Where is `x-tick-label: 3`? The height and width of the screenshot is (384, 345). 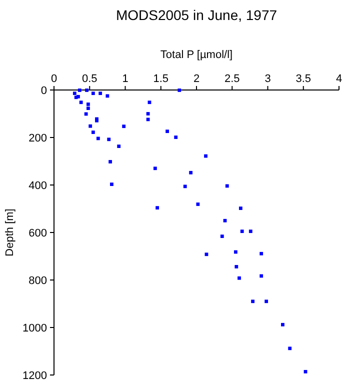 x-tick-label: 3 is located at coordinates (267, 79).